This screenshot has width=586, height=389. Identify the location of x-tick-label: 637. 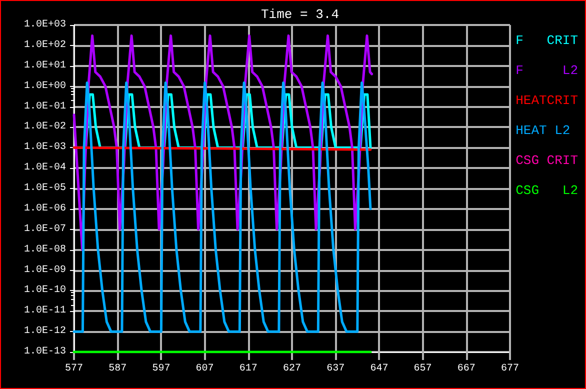
(335, 369).